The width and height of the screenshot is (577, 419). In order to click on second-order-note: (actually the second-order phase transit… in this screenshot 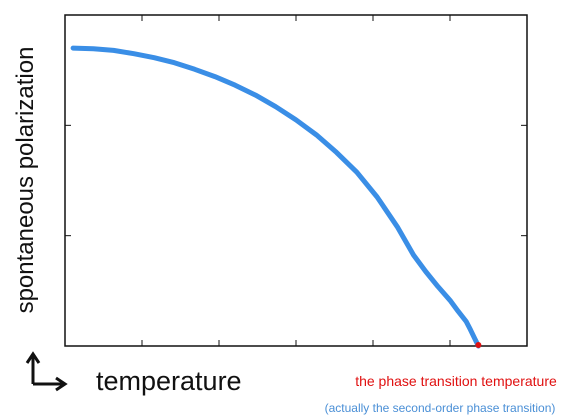, I will do `click(440, 408)`.